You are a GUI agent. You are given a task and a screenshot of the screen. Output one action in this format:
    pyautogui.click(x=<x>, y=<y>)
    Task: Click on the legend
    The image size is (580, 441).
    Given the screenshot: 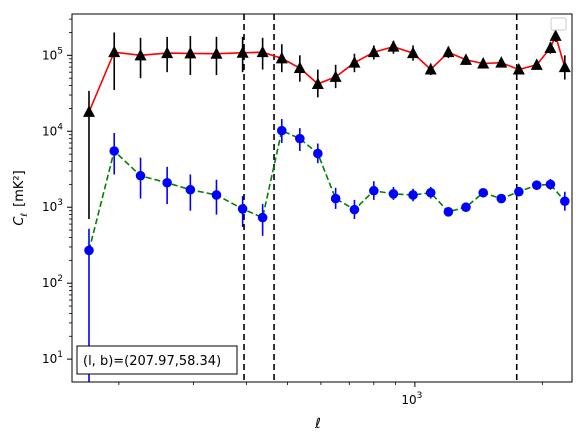 What is the action you would take?
    pyautogui.click(x=558, y=24)
    